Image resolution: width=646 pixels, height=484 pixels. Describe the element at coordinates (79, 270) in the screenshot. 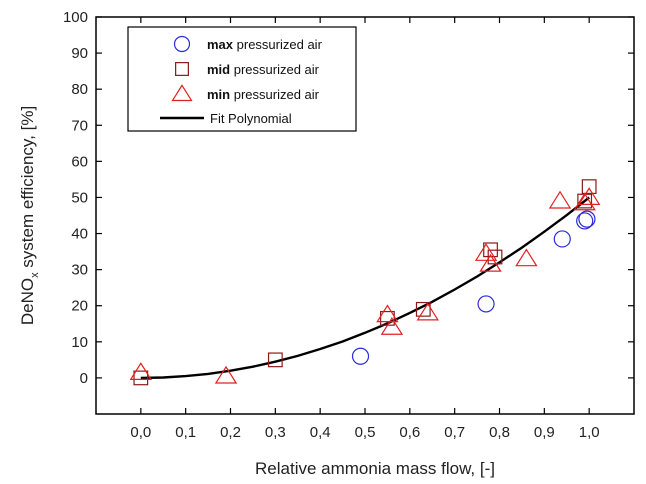

I see `y-tick-label: 30` at that location.